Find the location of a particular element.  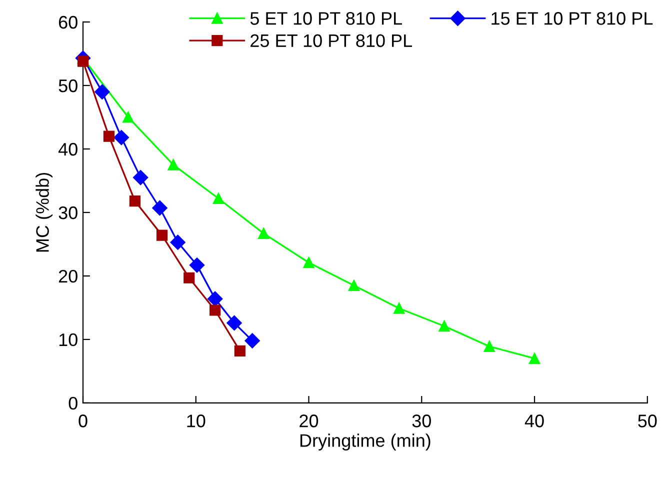

y-tick-label: 0 is located at coordinates (73, 403).